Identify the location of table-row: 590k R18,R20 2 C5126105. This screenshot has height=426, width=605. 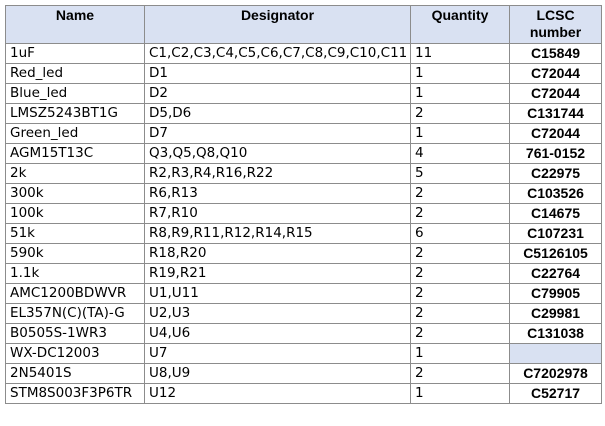
(303, 253).